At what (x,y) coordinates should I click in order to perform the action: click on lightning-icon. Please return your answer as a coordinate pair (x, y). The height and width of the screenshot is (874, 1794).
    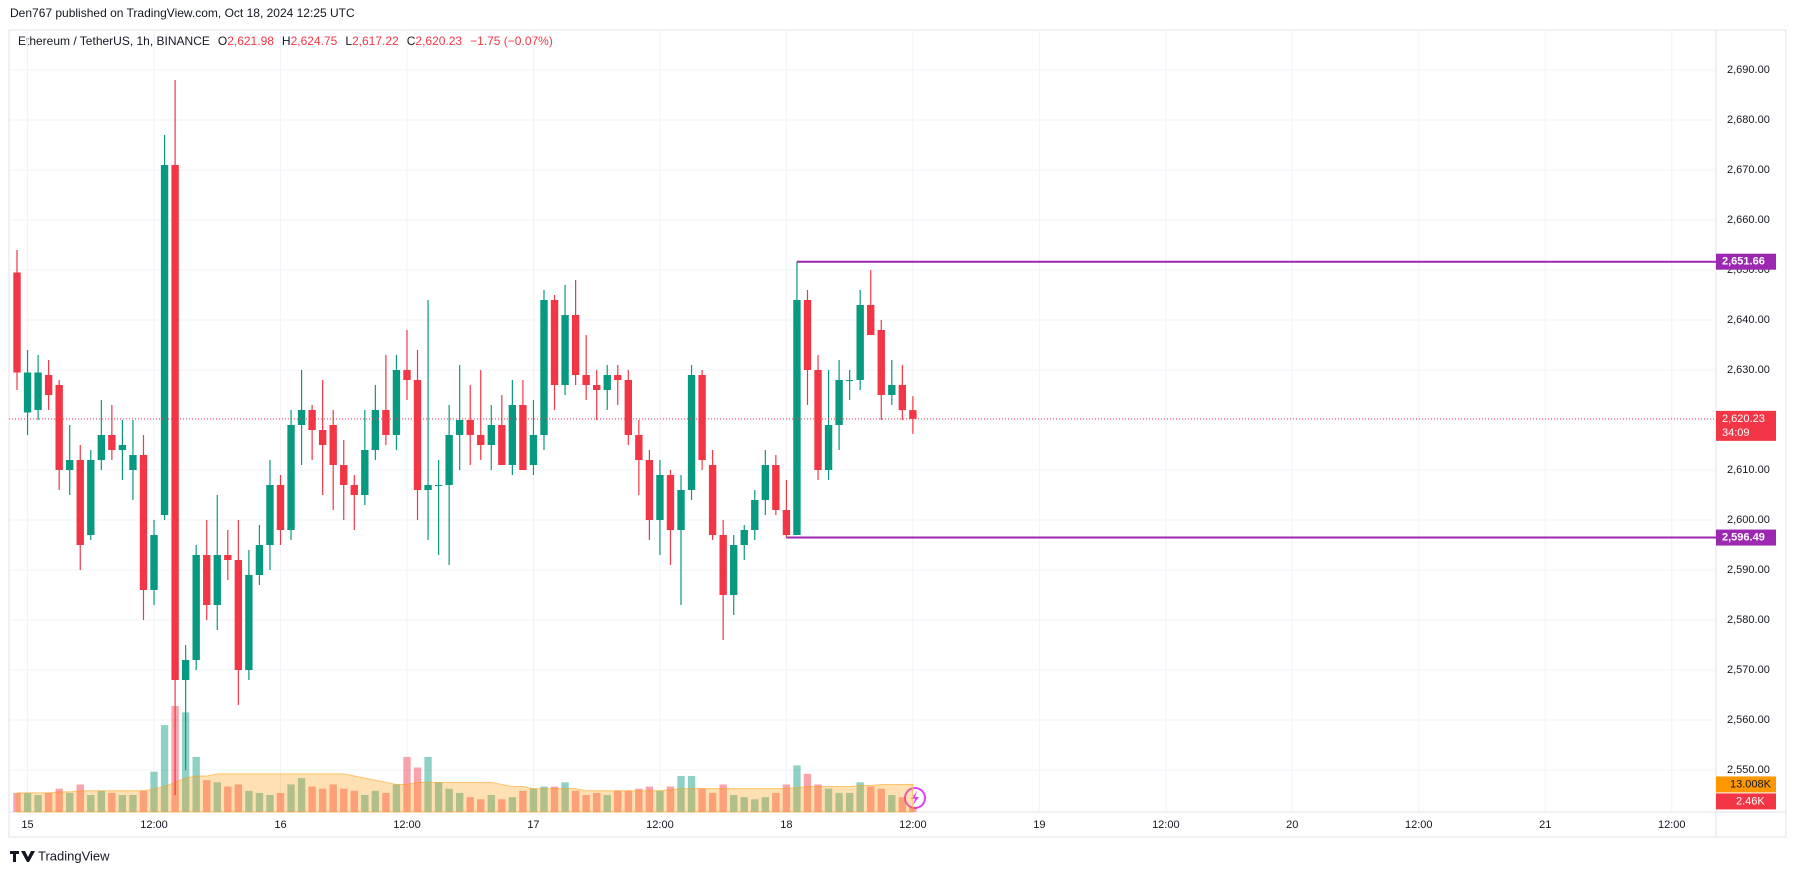
    Looking at the image, I should click on (915, 798).